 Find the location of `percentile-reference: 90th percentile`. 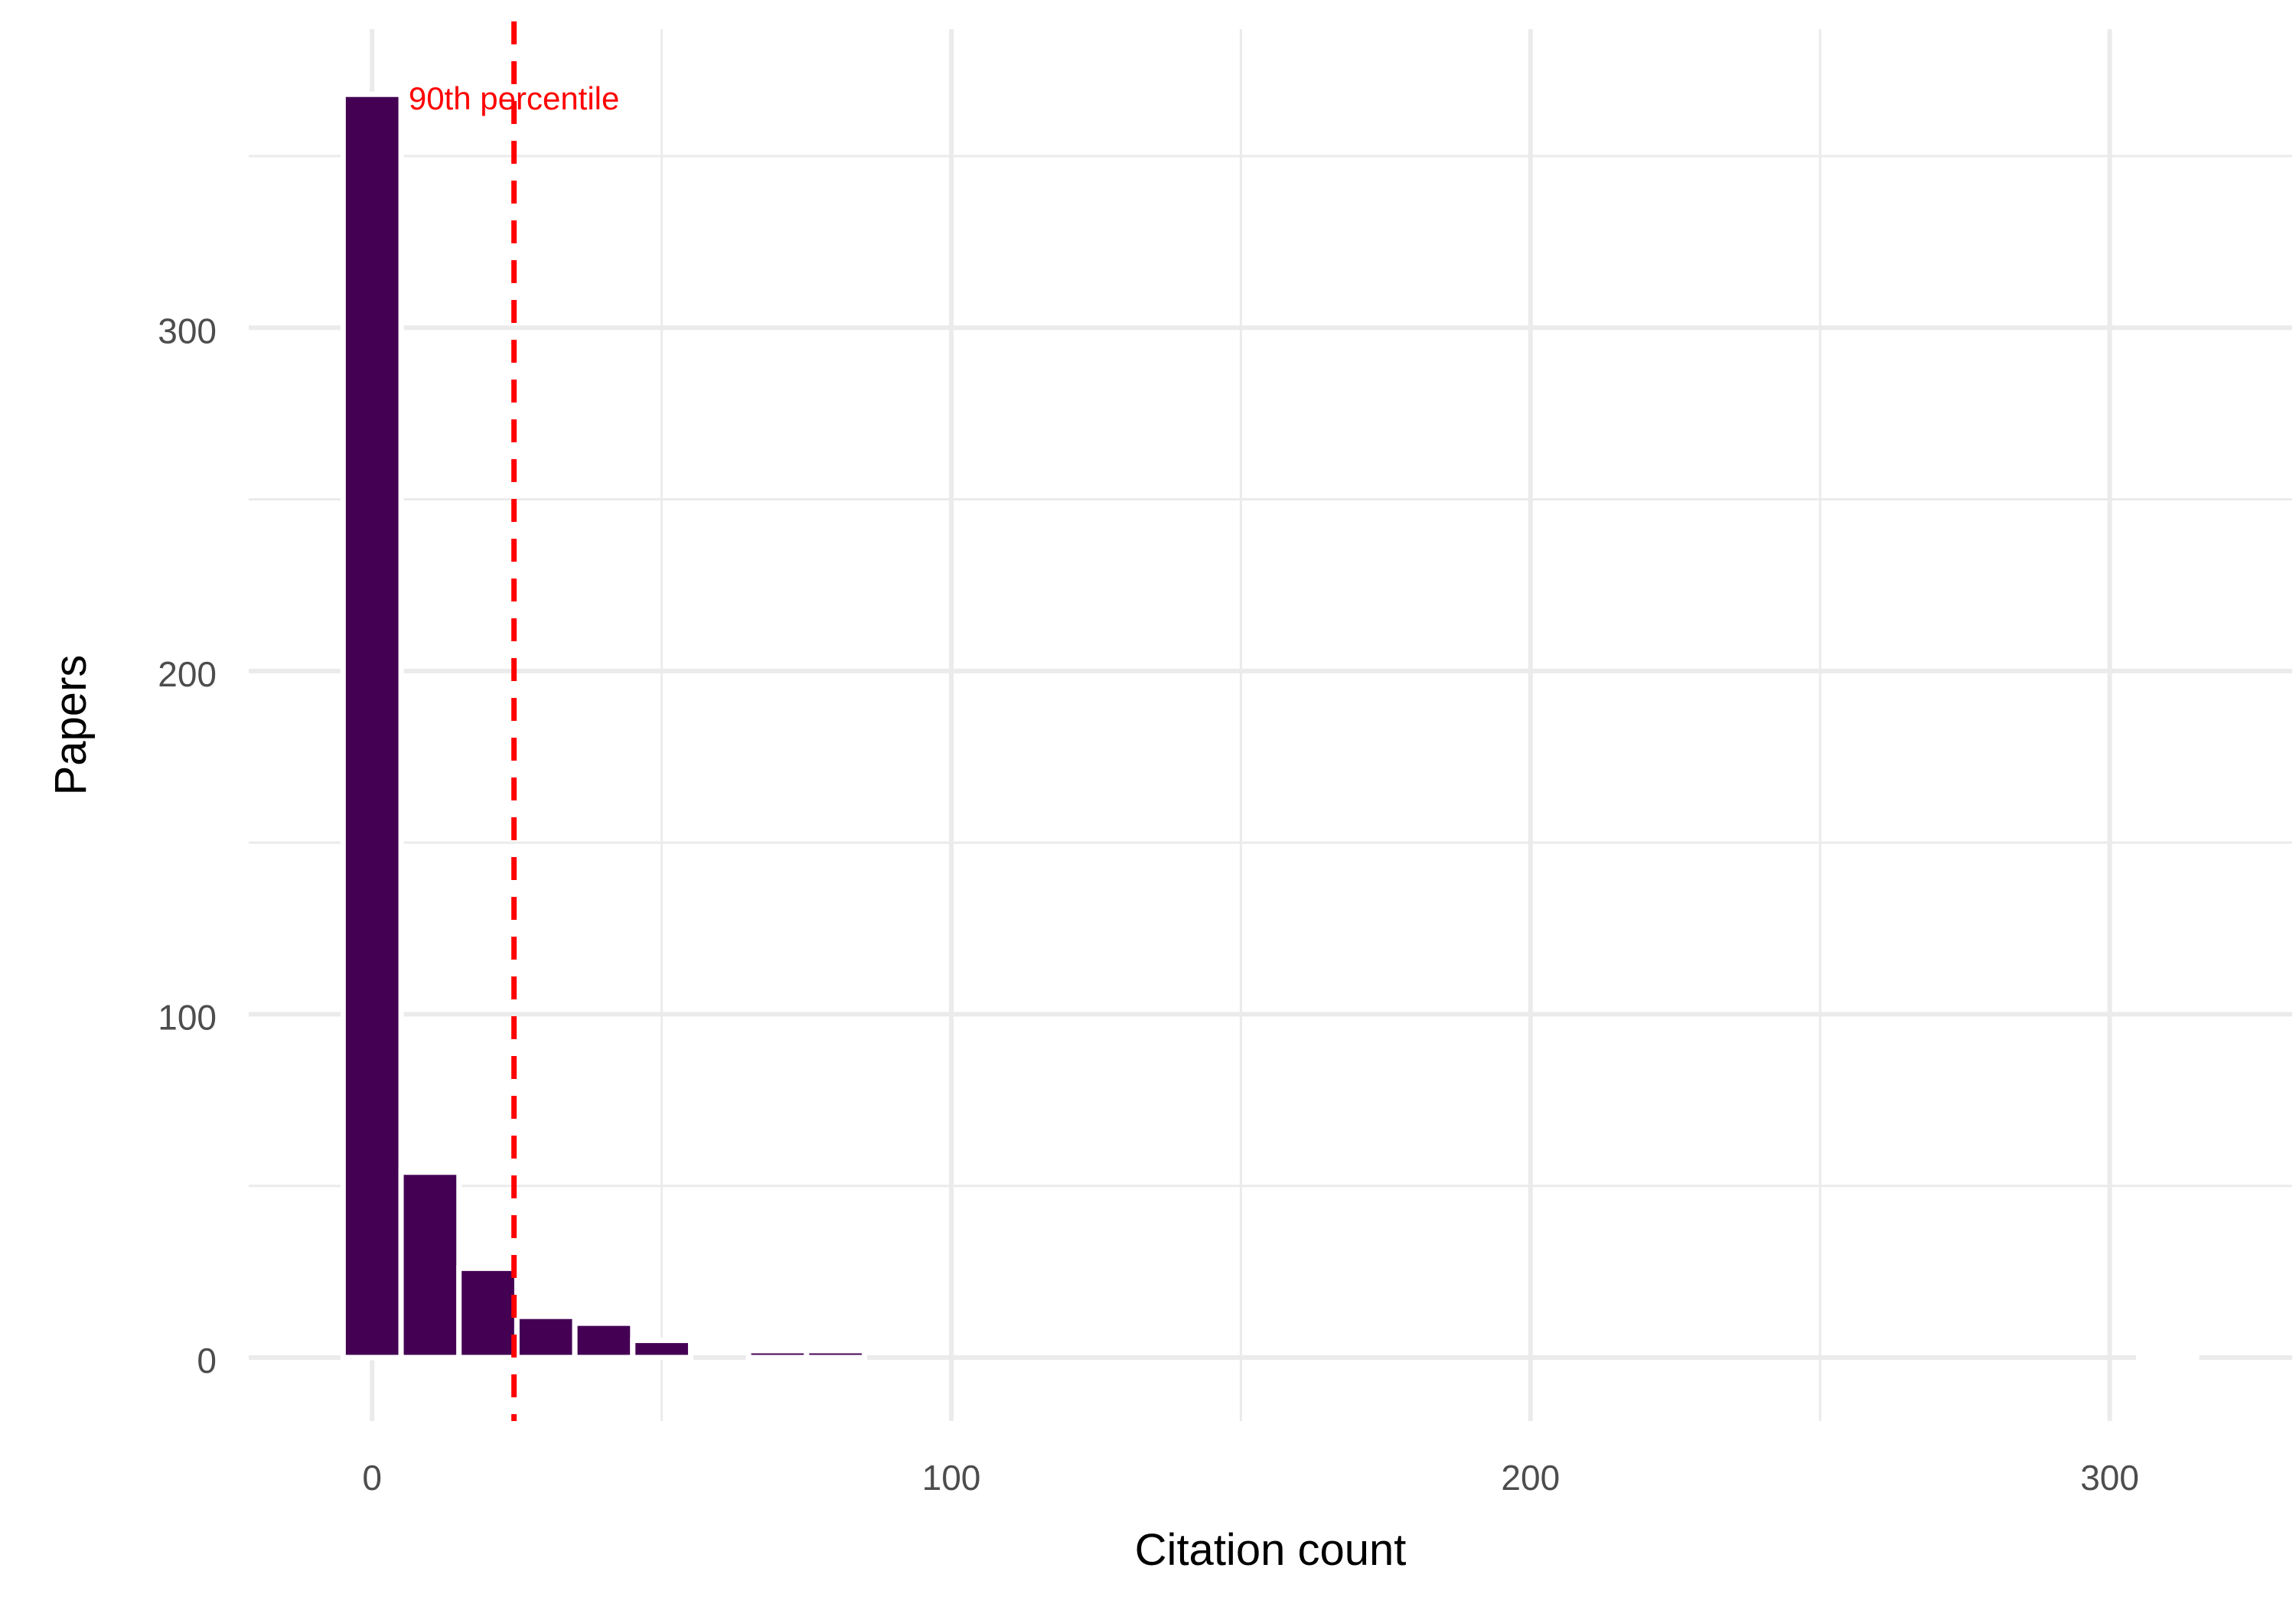

percentile-reference: 90th percentile is located at coordinates (514, 721).